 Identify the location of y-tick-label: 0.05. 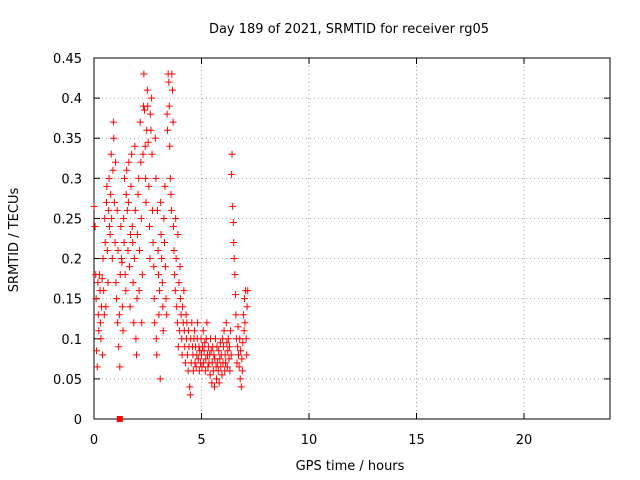
(67, 380).